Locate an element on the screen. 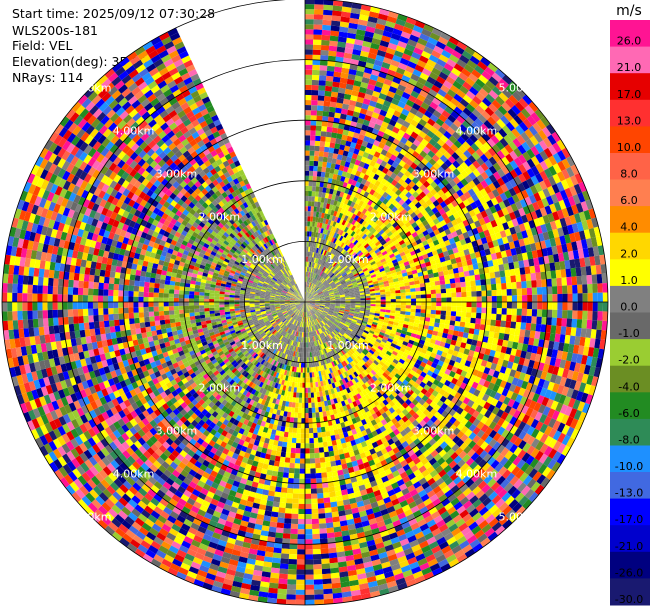 This screenshot has width=650, height=610. ray-gate-2091 is located at coordinates (75, 423).